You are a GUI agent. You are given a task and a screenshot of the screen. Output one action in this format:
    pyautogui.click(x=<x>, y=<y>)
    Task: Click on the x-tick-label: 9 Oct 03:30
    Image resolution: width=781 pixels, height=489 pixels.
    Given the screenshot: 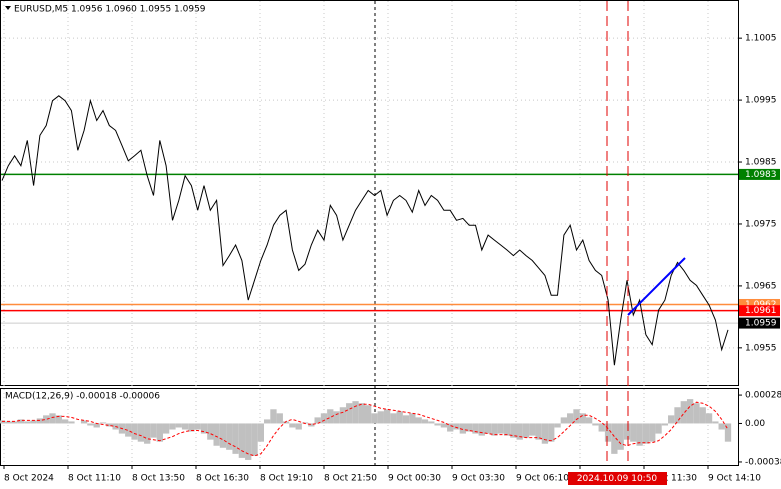 What is the action you would take?
    pyautogui.click(x=478, y=479)
    